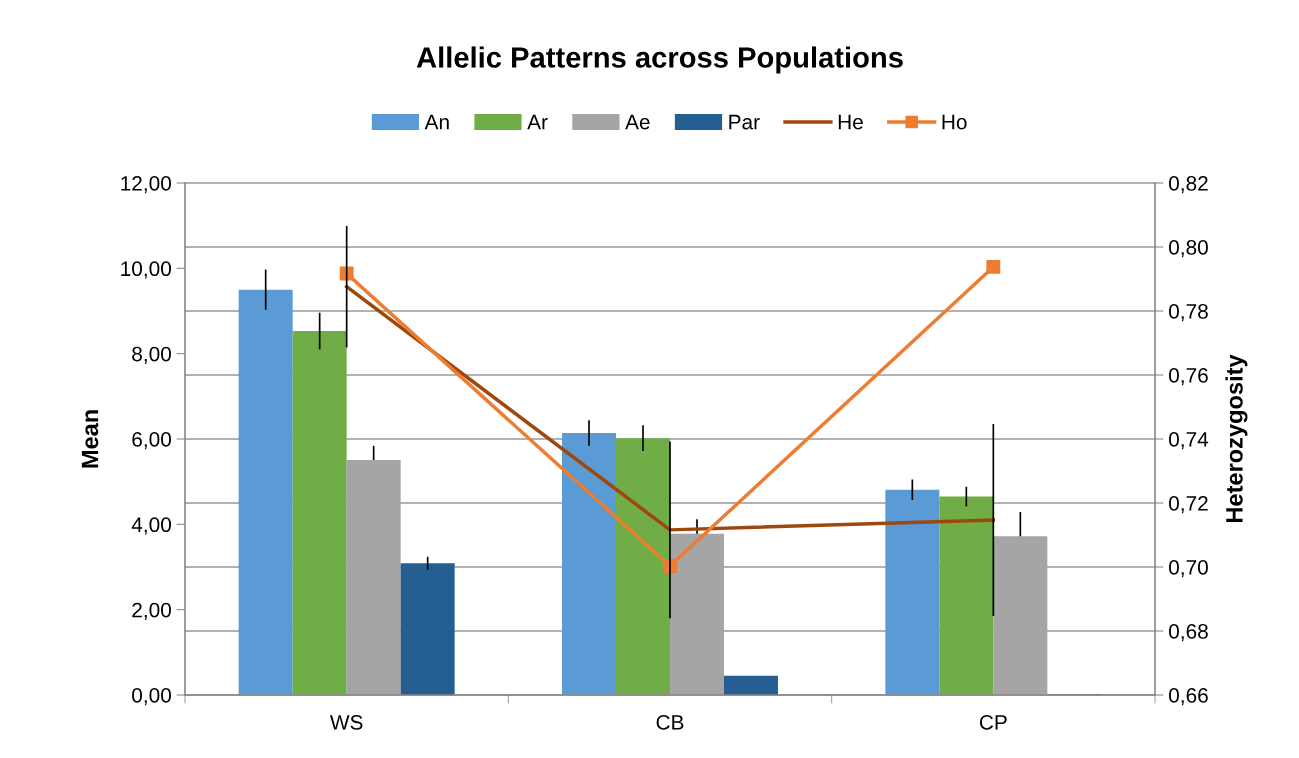 Image resolution: width=1299 pixels, height=758 pixels. I want to click on y2-axis-title: Heterozygosity, so click(1236, 438).